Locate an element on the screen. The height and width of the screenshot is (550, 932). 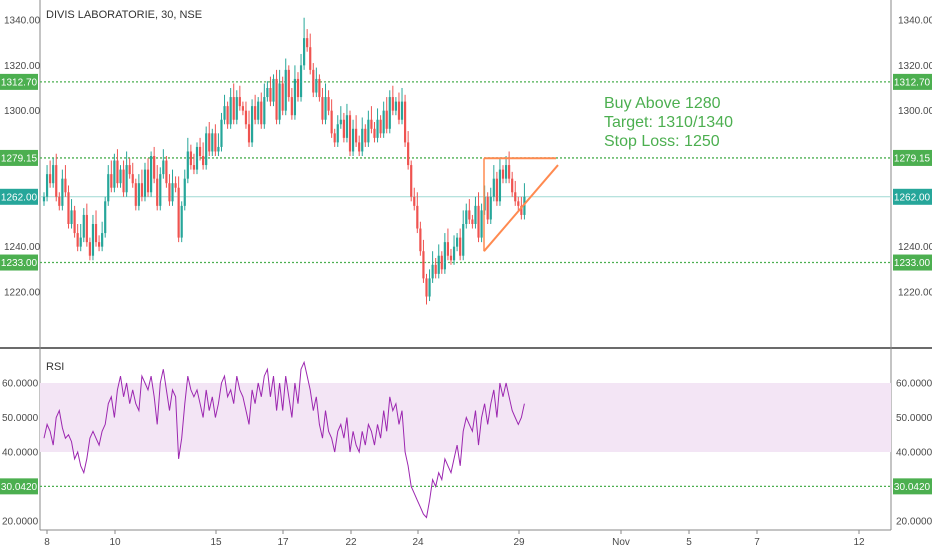
last-price-badge-right-label: 1262.00 is located at coordinates (912, 197).